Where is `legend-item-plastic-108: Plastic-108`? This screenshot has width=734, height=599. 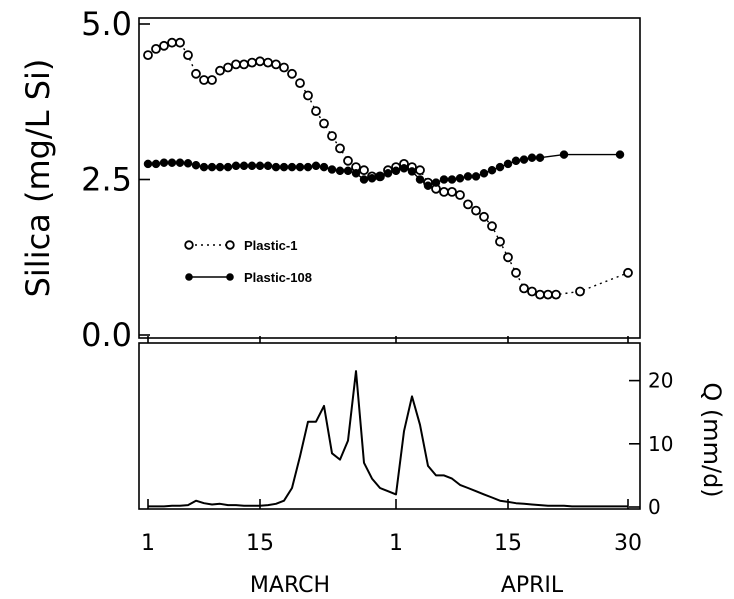 legend-item-plastic-108: Plastic-108 is located at coordinates (248, 277).